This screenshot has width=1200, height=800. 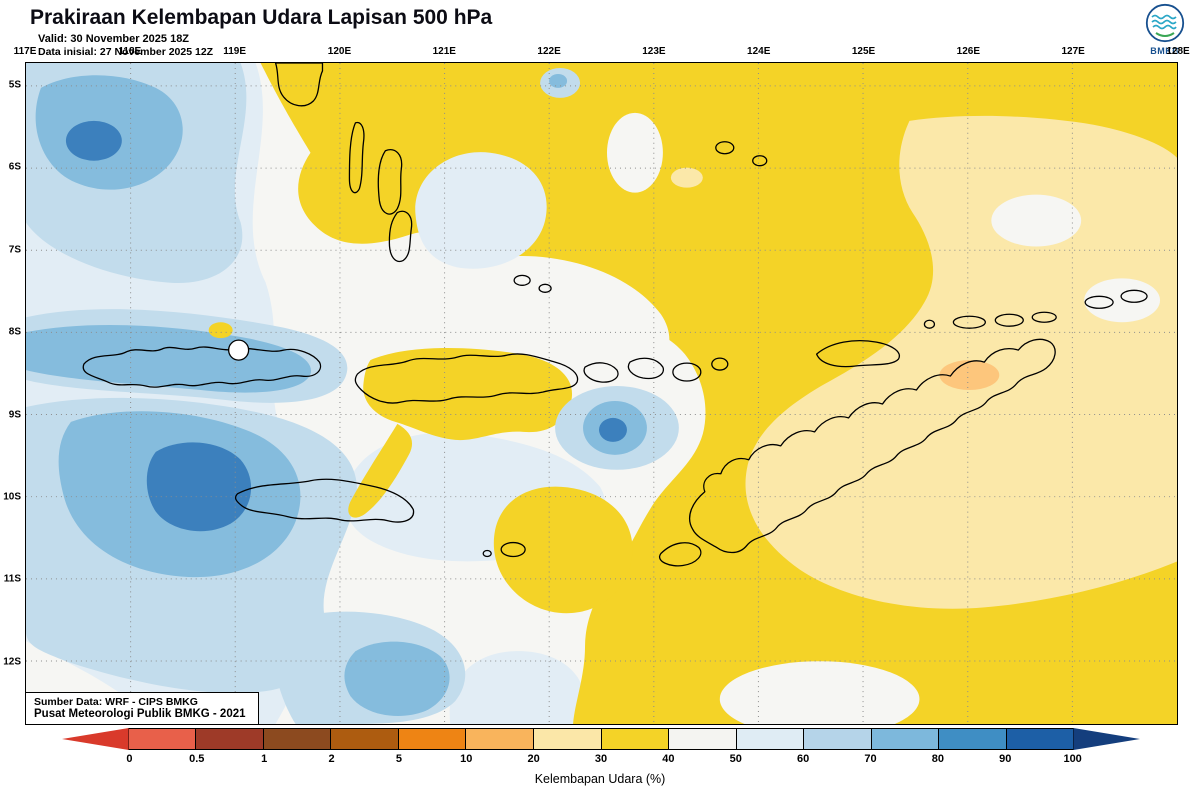 What do you see at coordinates (264, 759) in the screenshot?
I see `colorbar-tick-label: 1` at bounding box center [264, 759].